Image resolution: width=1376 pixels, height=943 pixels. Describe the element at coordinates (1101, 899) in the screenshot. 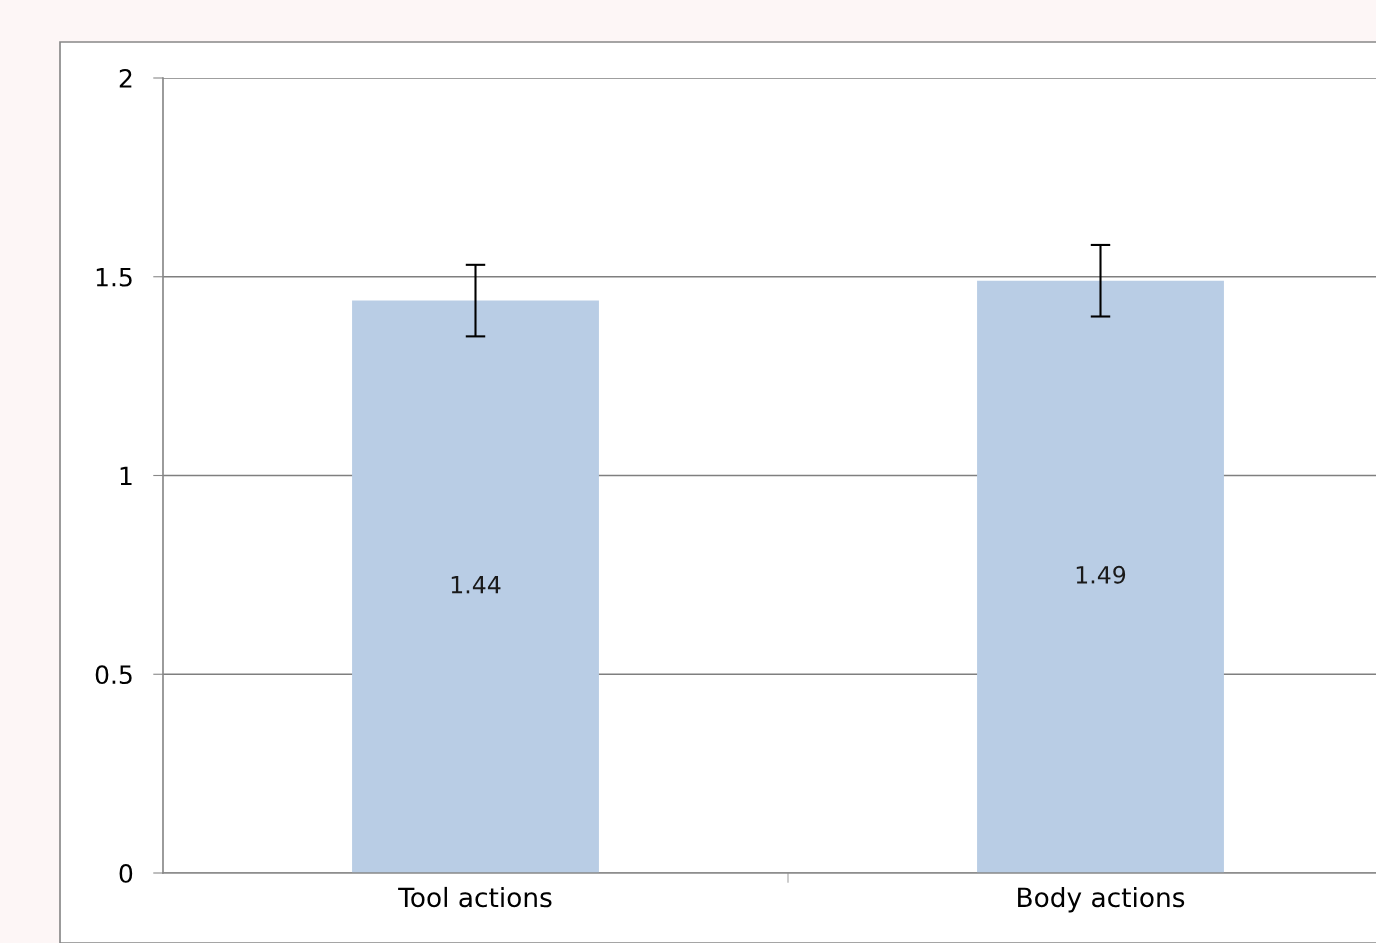

I see `x-tick-label: Body actions` at that location.